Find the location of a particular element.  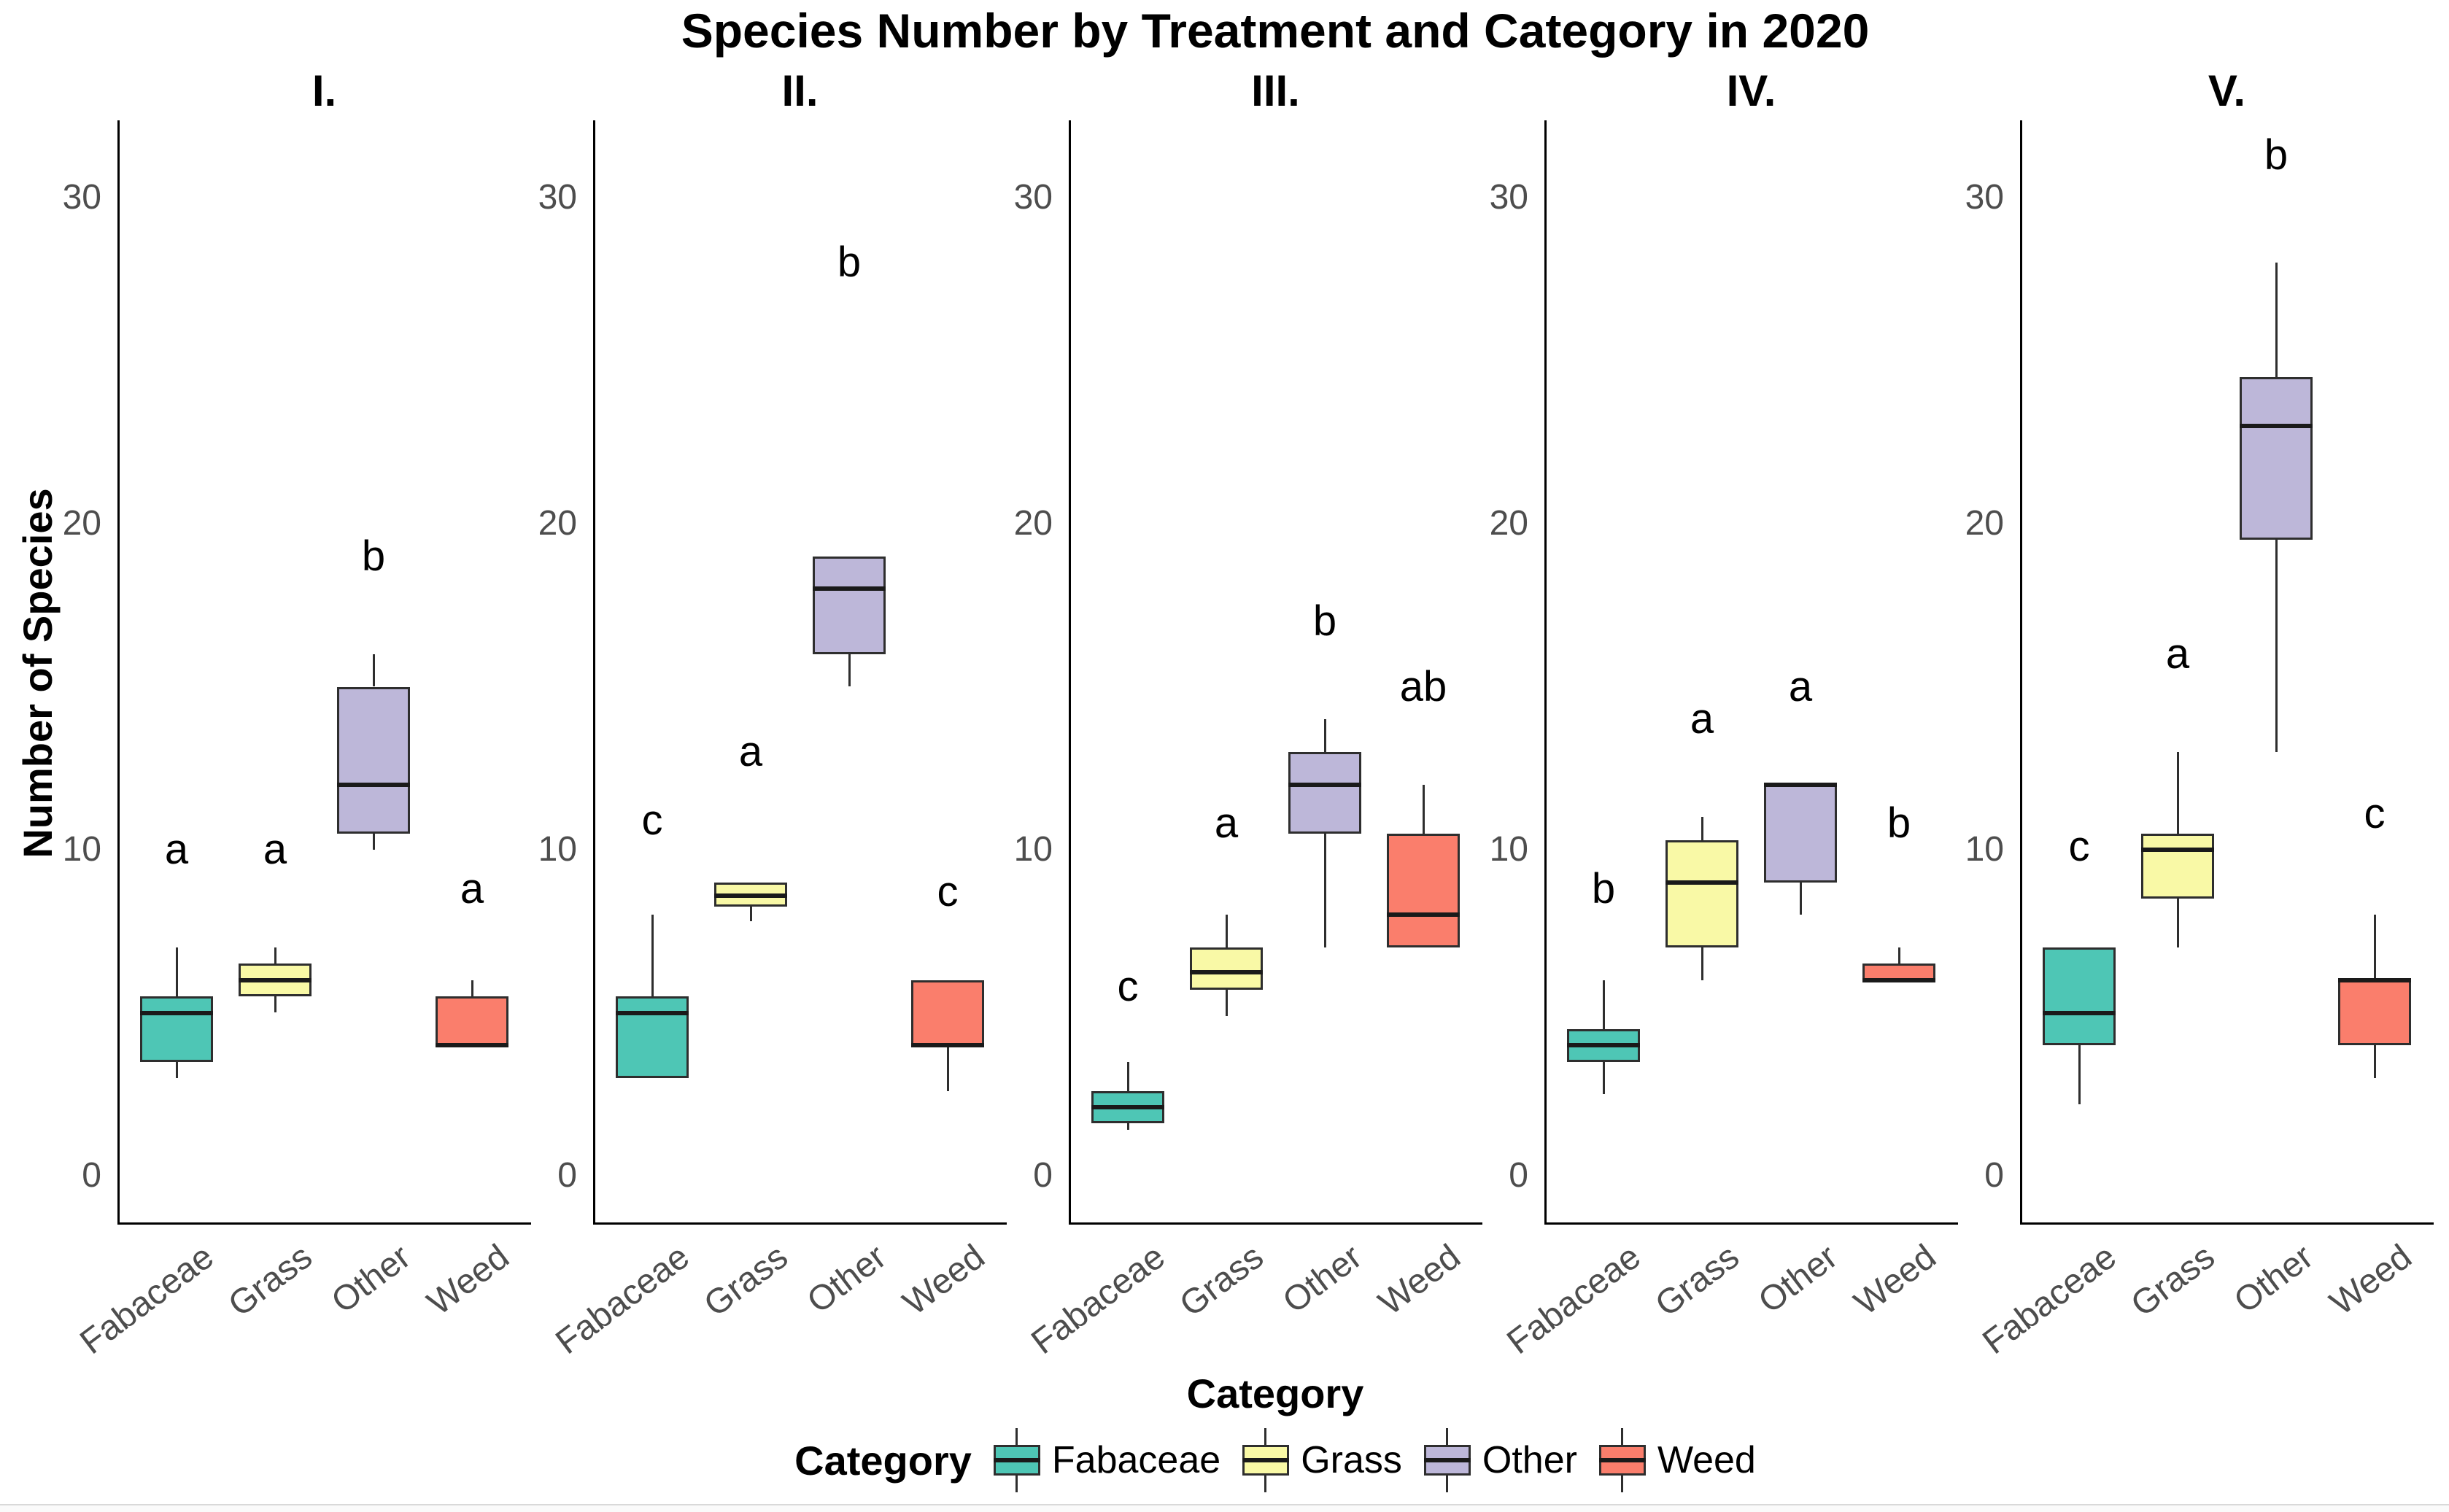

x-axis-title: Category is located at coordinates (1275, 1393).